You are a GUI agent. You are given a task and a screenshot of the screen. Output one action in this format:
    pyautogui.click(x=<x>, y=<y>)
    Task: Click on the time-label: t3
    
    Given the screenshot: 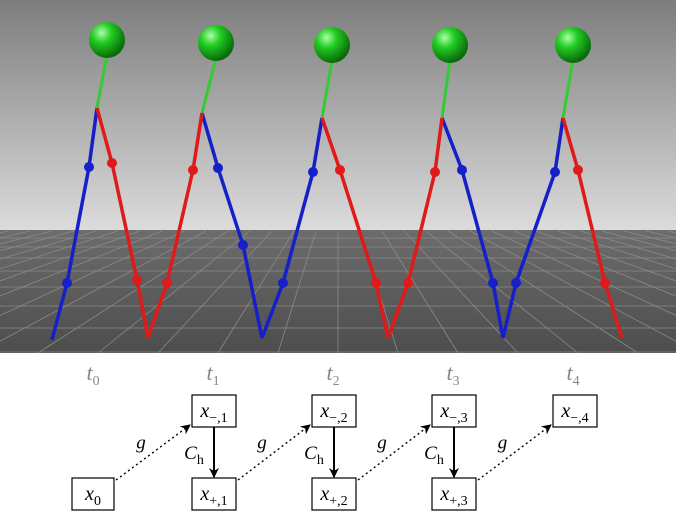 What is the action you would take?
    pyautogui.click(x=452, y=374)
    